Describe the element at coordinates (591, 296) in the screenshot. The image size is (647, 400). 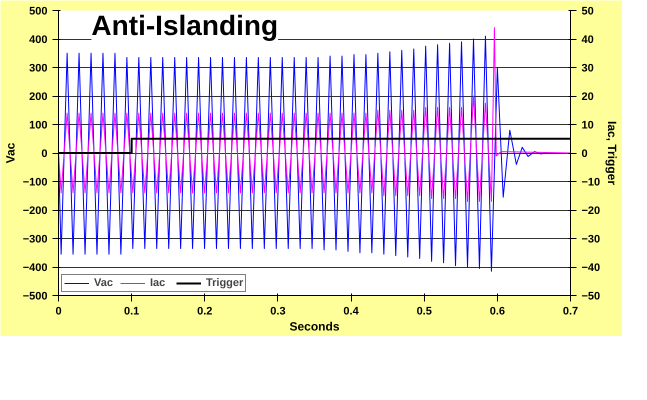
I see `y2-tick-label: −50` at that location.